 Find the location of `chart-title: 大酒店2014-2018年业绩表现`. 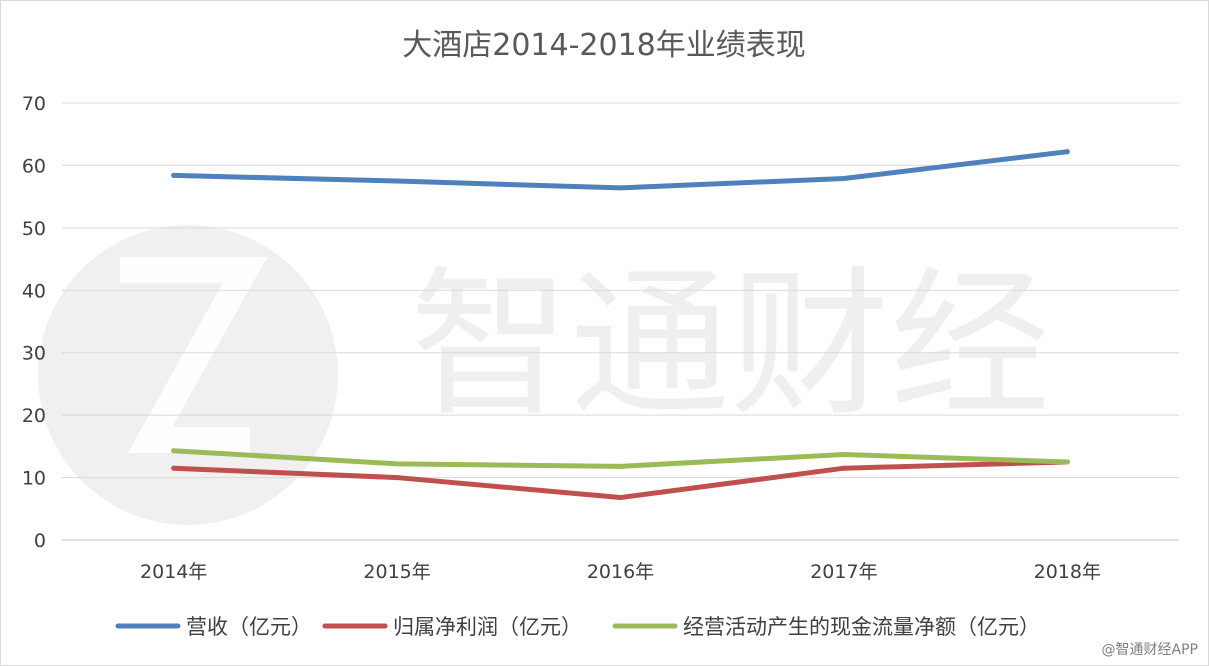

chart-title: 大酒店2014-2018年业绩表现 is located at coordinates (604, 45).